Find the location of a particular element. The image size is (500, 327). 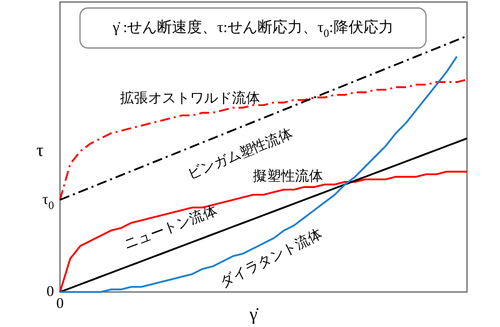

annotation: γ̇ :せん断速度、τ:せん断応力、τ$_{0}$:降伏応力 is located at coordinates (253, 29).